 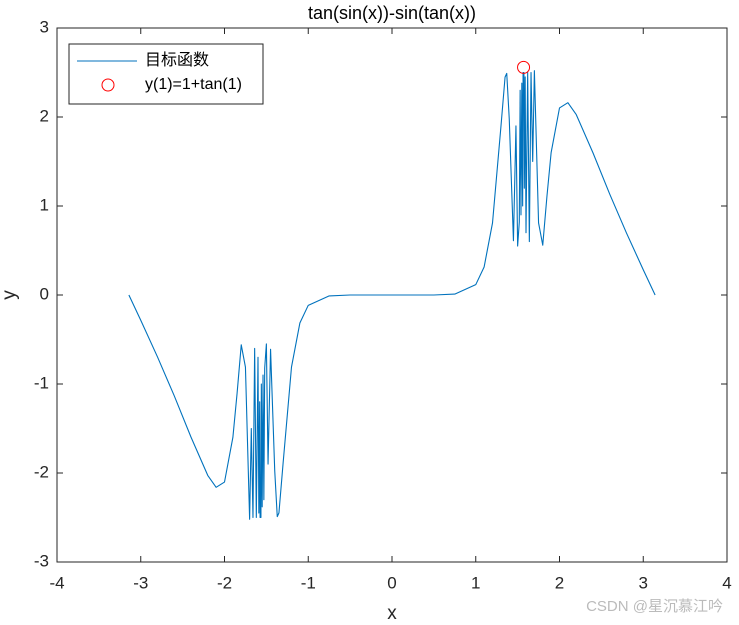 I want to click on x-tick-label: 2, so click(x=559, y=582).